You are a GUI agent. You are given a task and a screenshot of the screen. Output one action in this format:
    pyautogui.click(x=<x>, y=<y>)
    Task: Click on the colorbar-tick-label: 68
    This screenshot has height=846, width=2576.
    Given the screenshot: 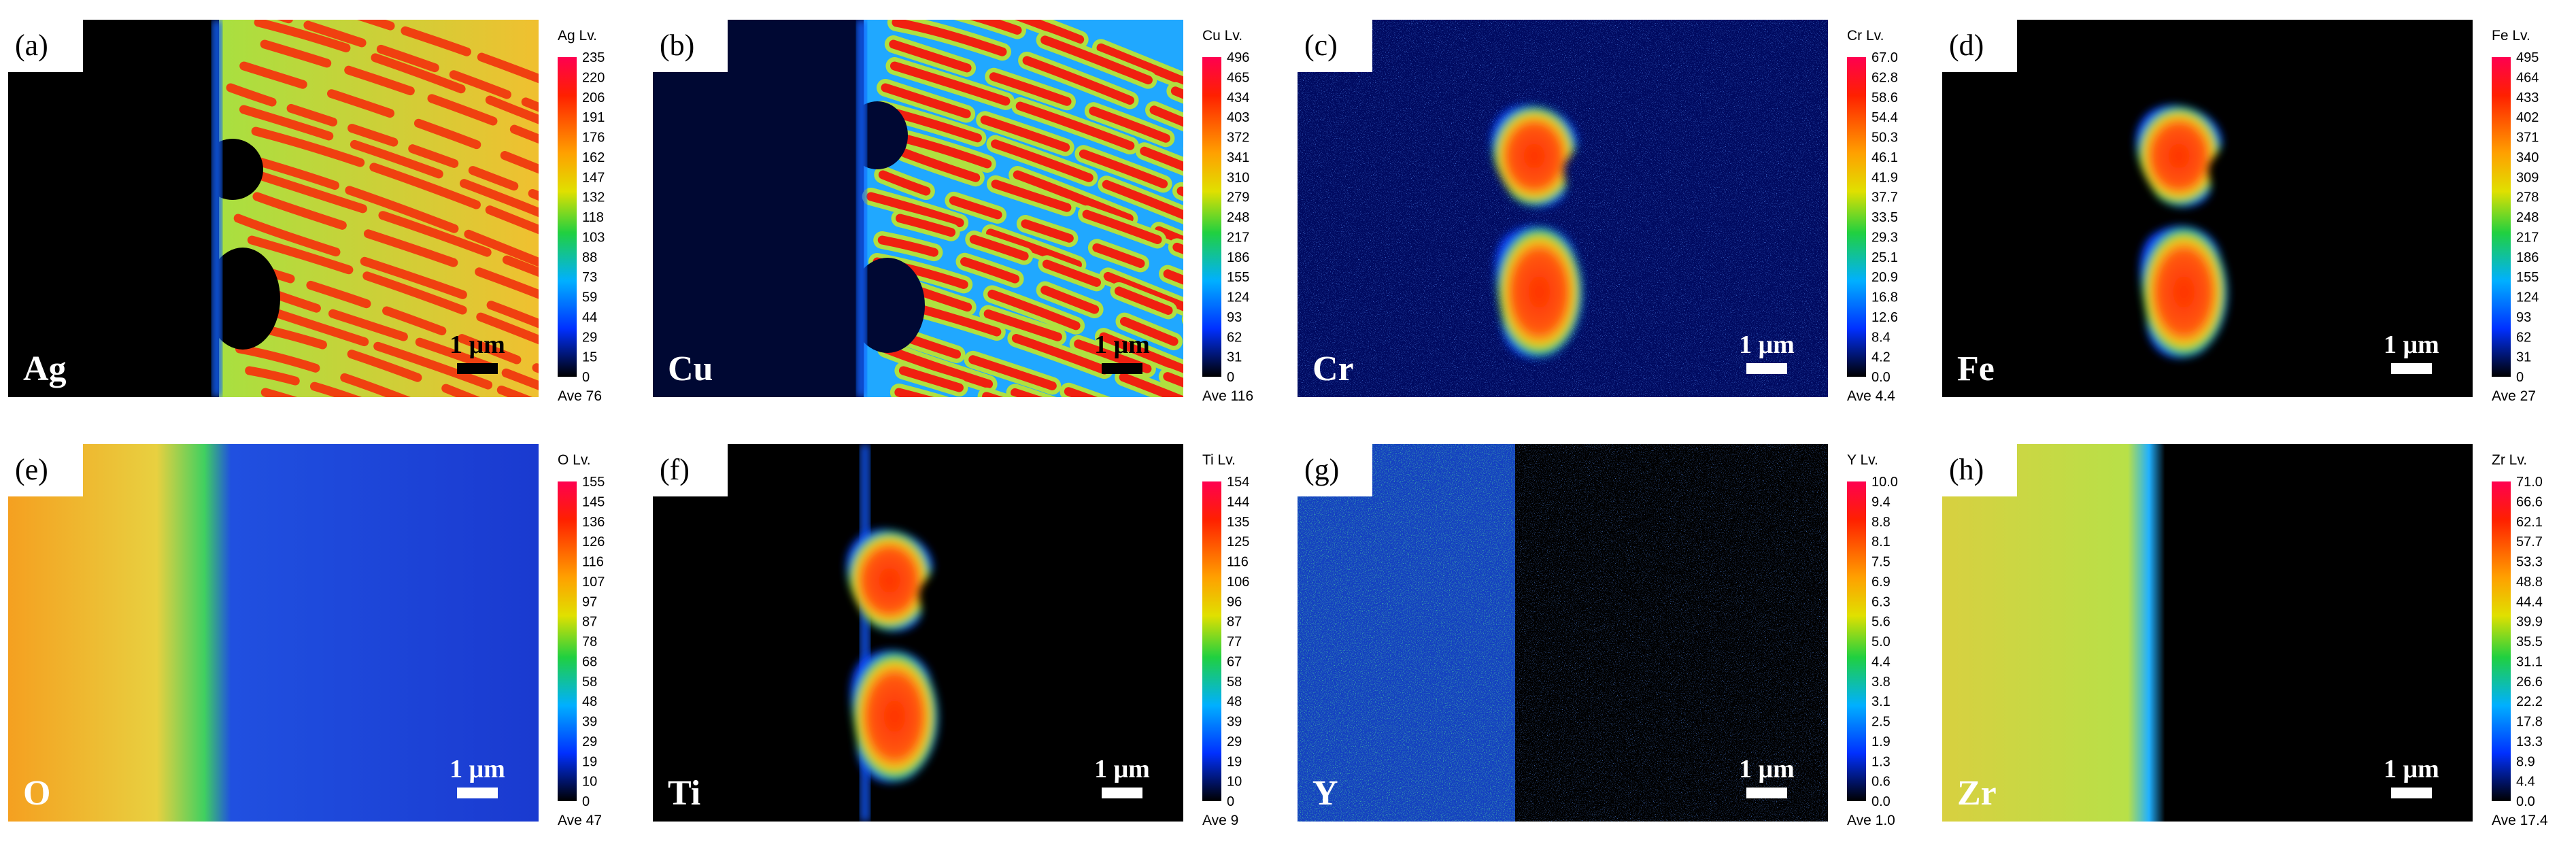 What is the action you would take?
    pyautogui.click(x=589, y=661)
    